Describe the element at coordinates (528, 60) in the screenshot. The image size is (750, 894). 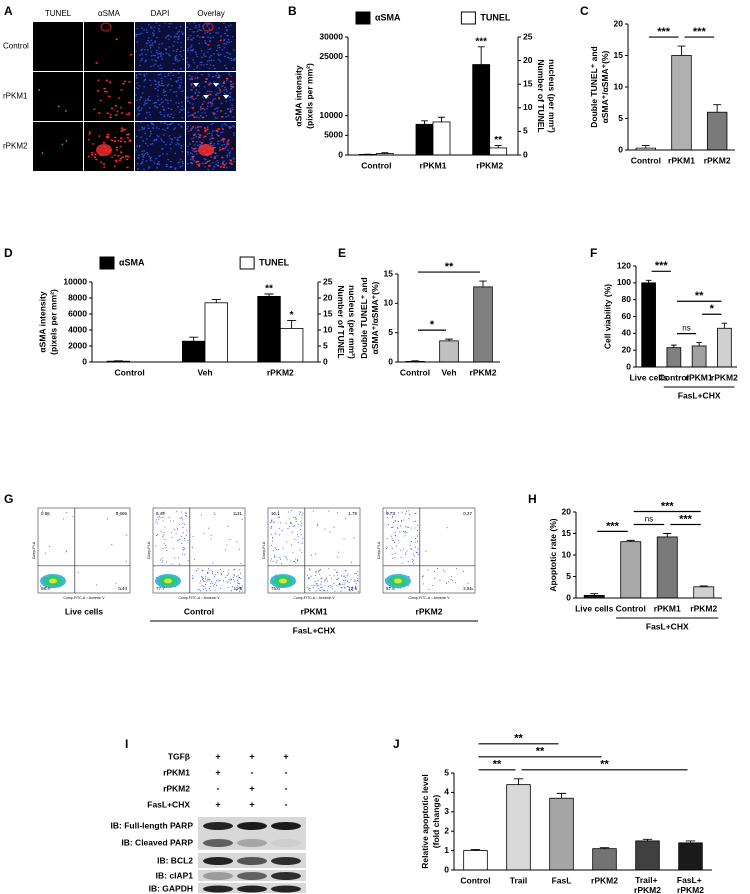
I see `y2-tick-label: 20` at that location.